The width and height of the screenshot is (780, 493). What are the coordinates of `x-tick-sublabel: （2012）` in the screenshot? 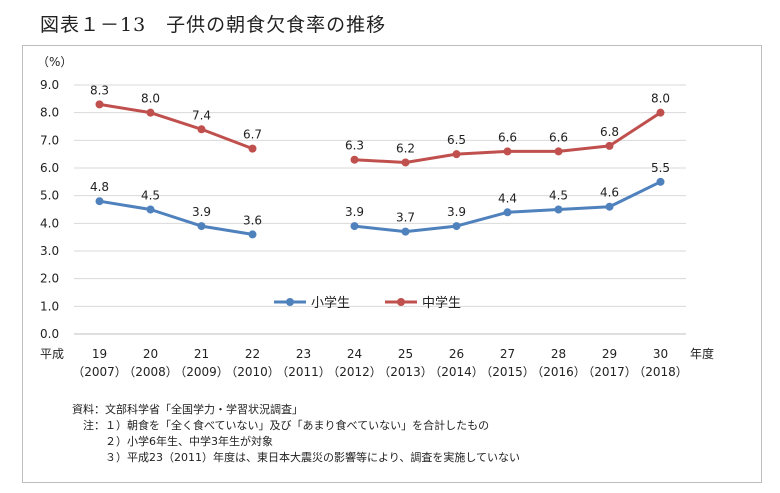 It's located at (354, 372).